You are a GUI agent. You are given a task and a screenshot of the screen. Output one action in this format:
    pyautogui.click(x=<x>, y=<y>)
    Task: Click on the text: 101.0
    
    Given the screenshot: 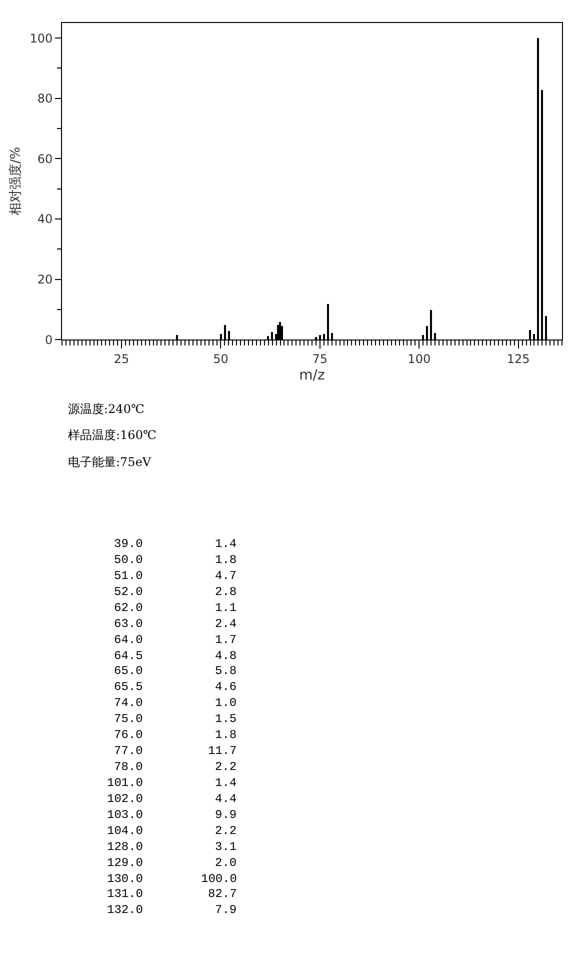 What is the action you would take?
    pyautogui.click(x=125, y=783)
    